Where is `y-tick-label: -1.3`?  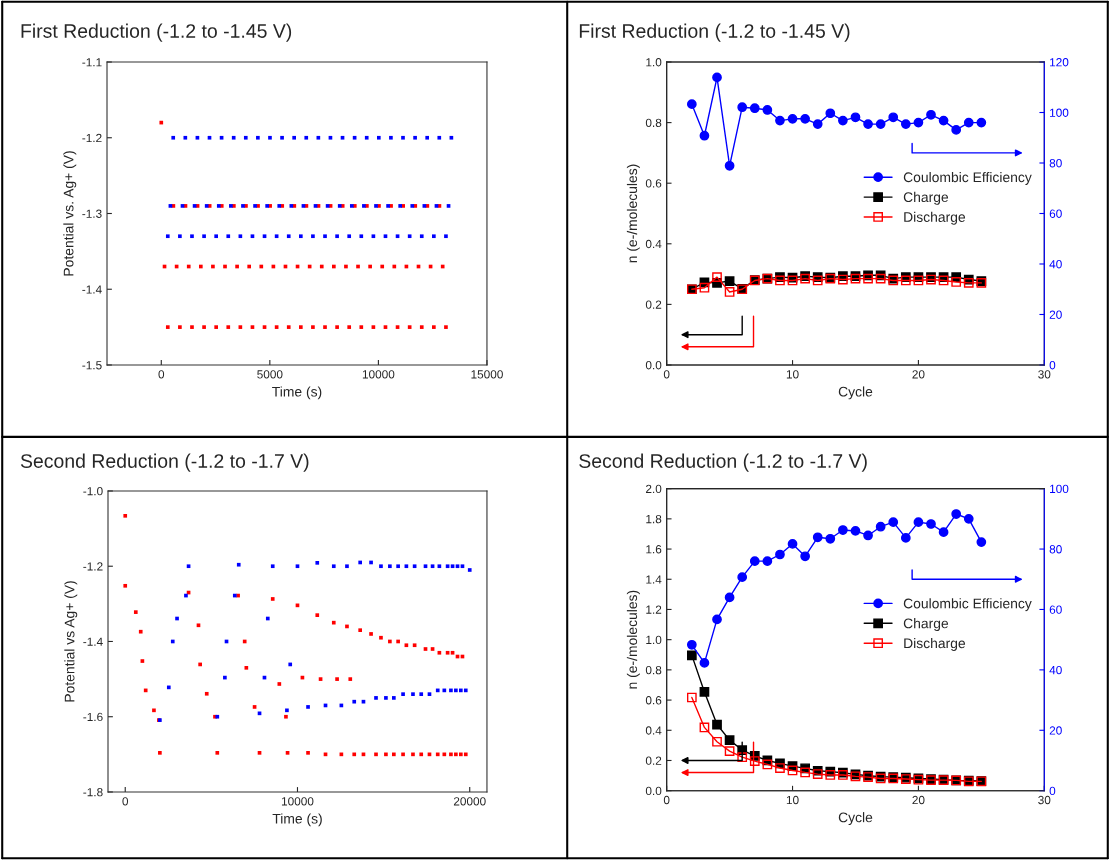
y-tick-label: -1.3 is located at coordinates (92, 213).